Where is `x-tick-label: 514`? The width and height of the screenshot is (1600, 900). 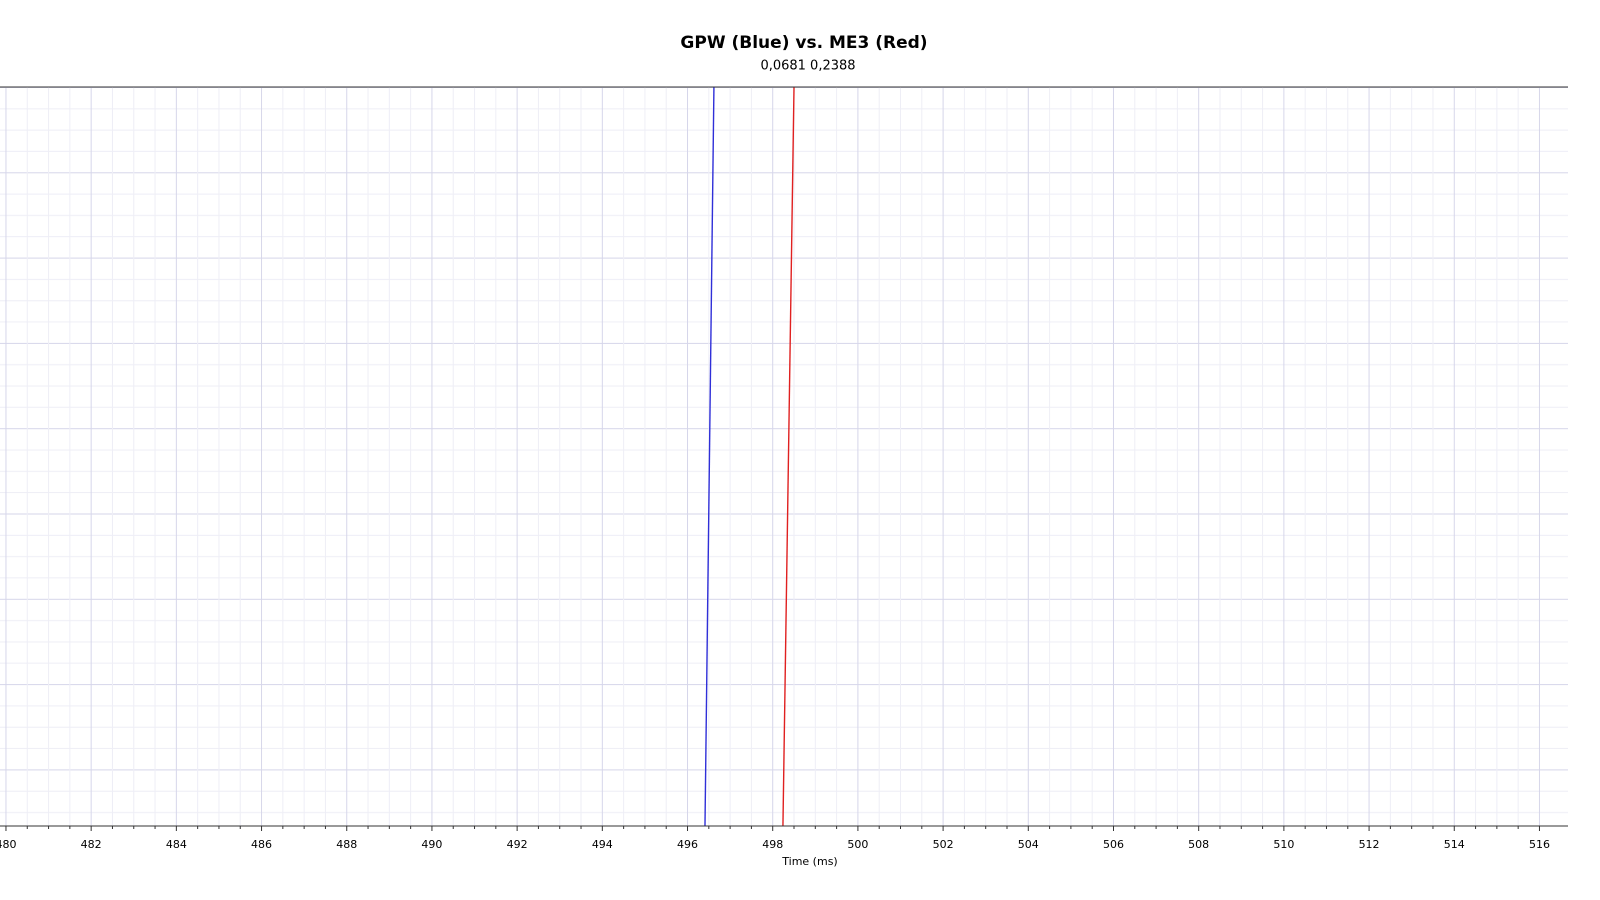
x-tick-label: 514 is located at coordinates (1454, 844).